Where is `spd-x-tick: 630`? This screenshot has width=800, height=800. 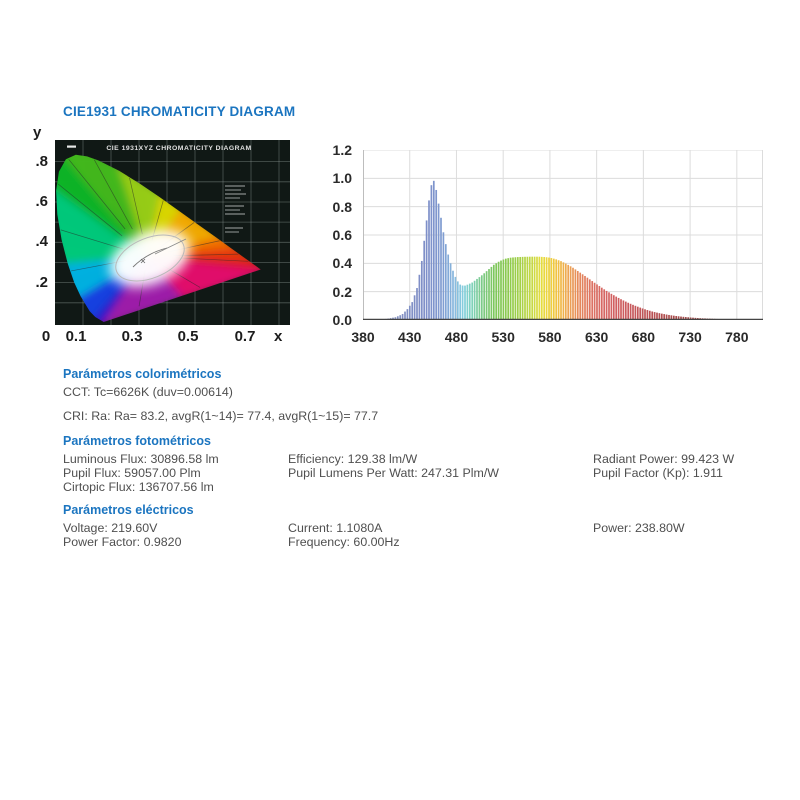 spd-x-tick: 630 is located at coordinates (596, 337).